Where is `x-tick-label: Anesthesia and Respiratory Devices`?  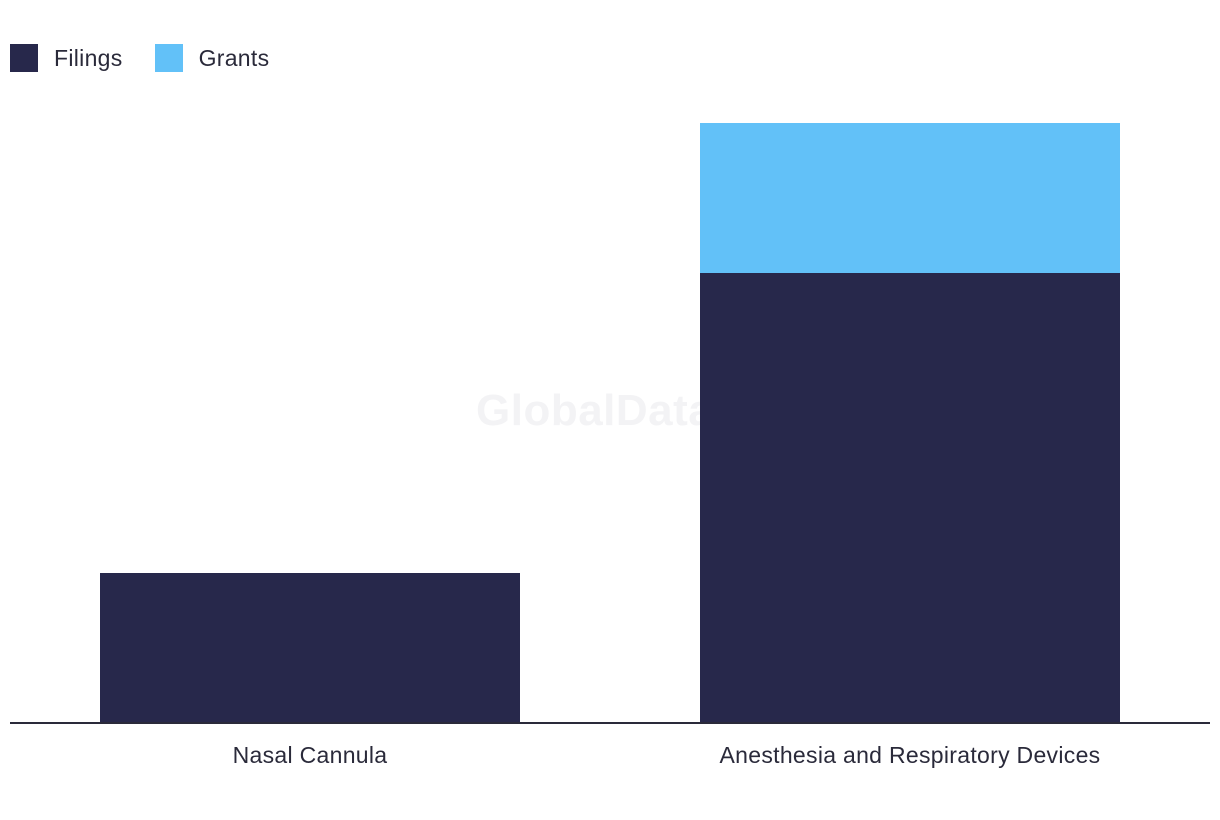 x-tick-label: Anesthesia and Respiratory Devices is located at coordinates (910, 755).